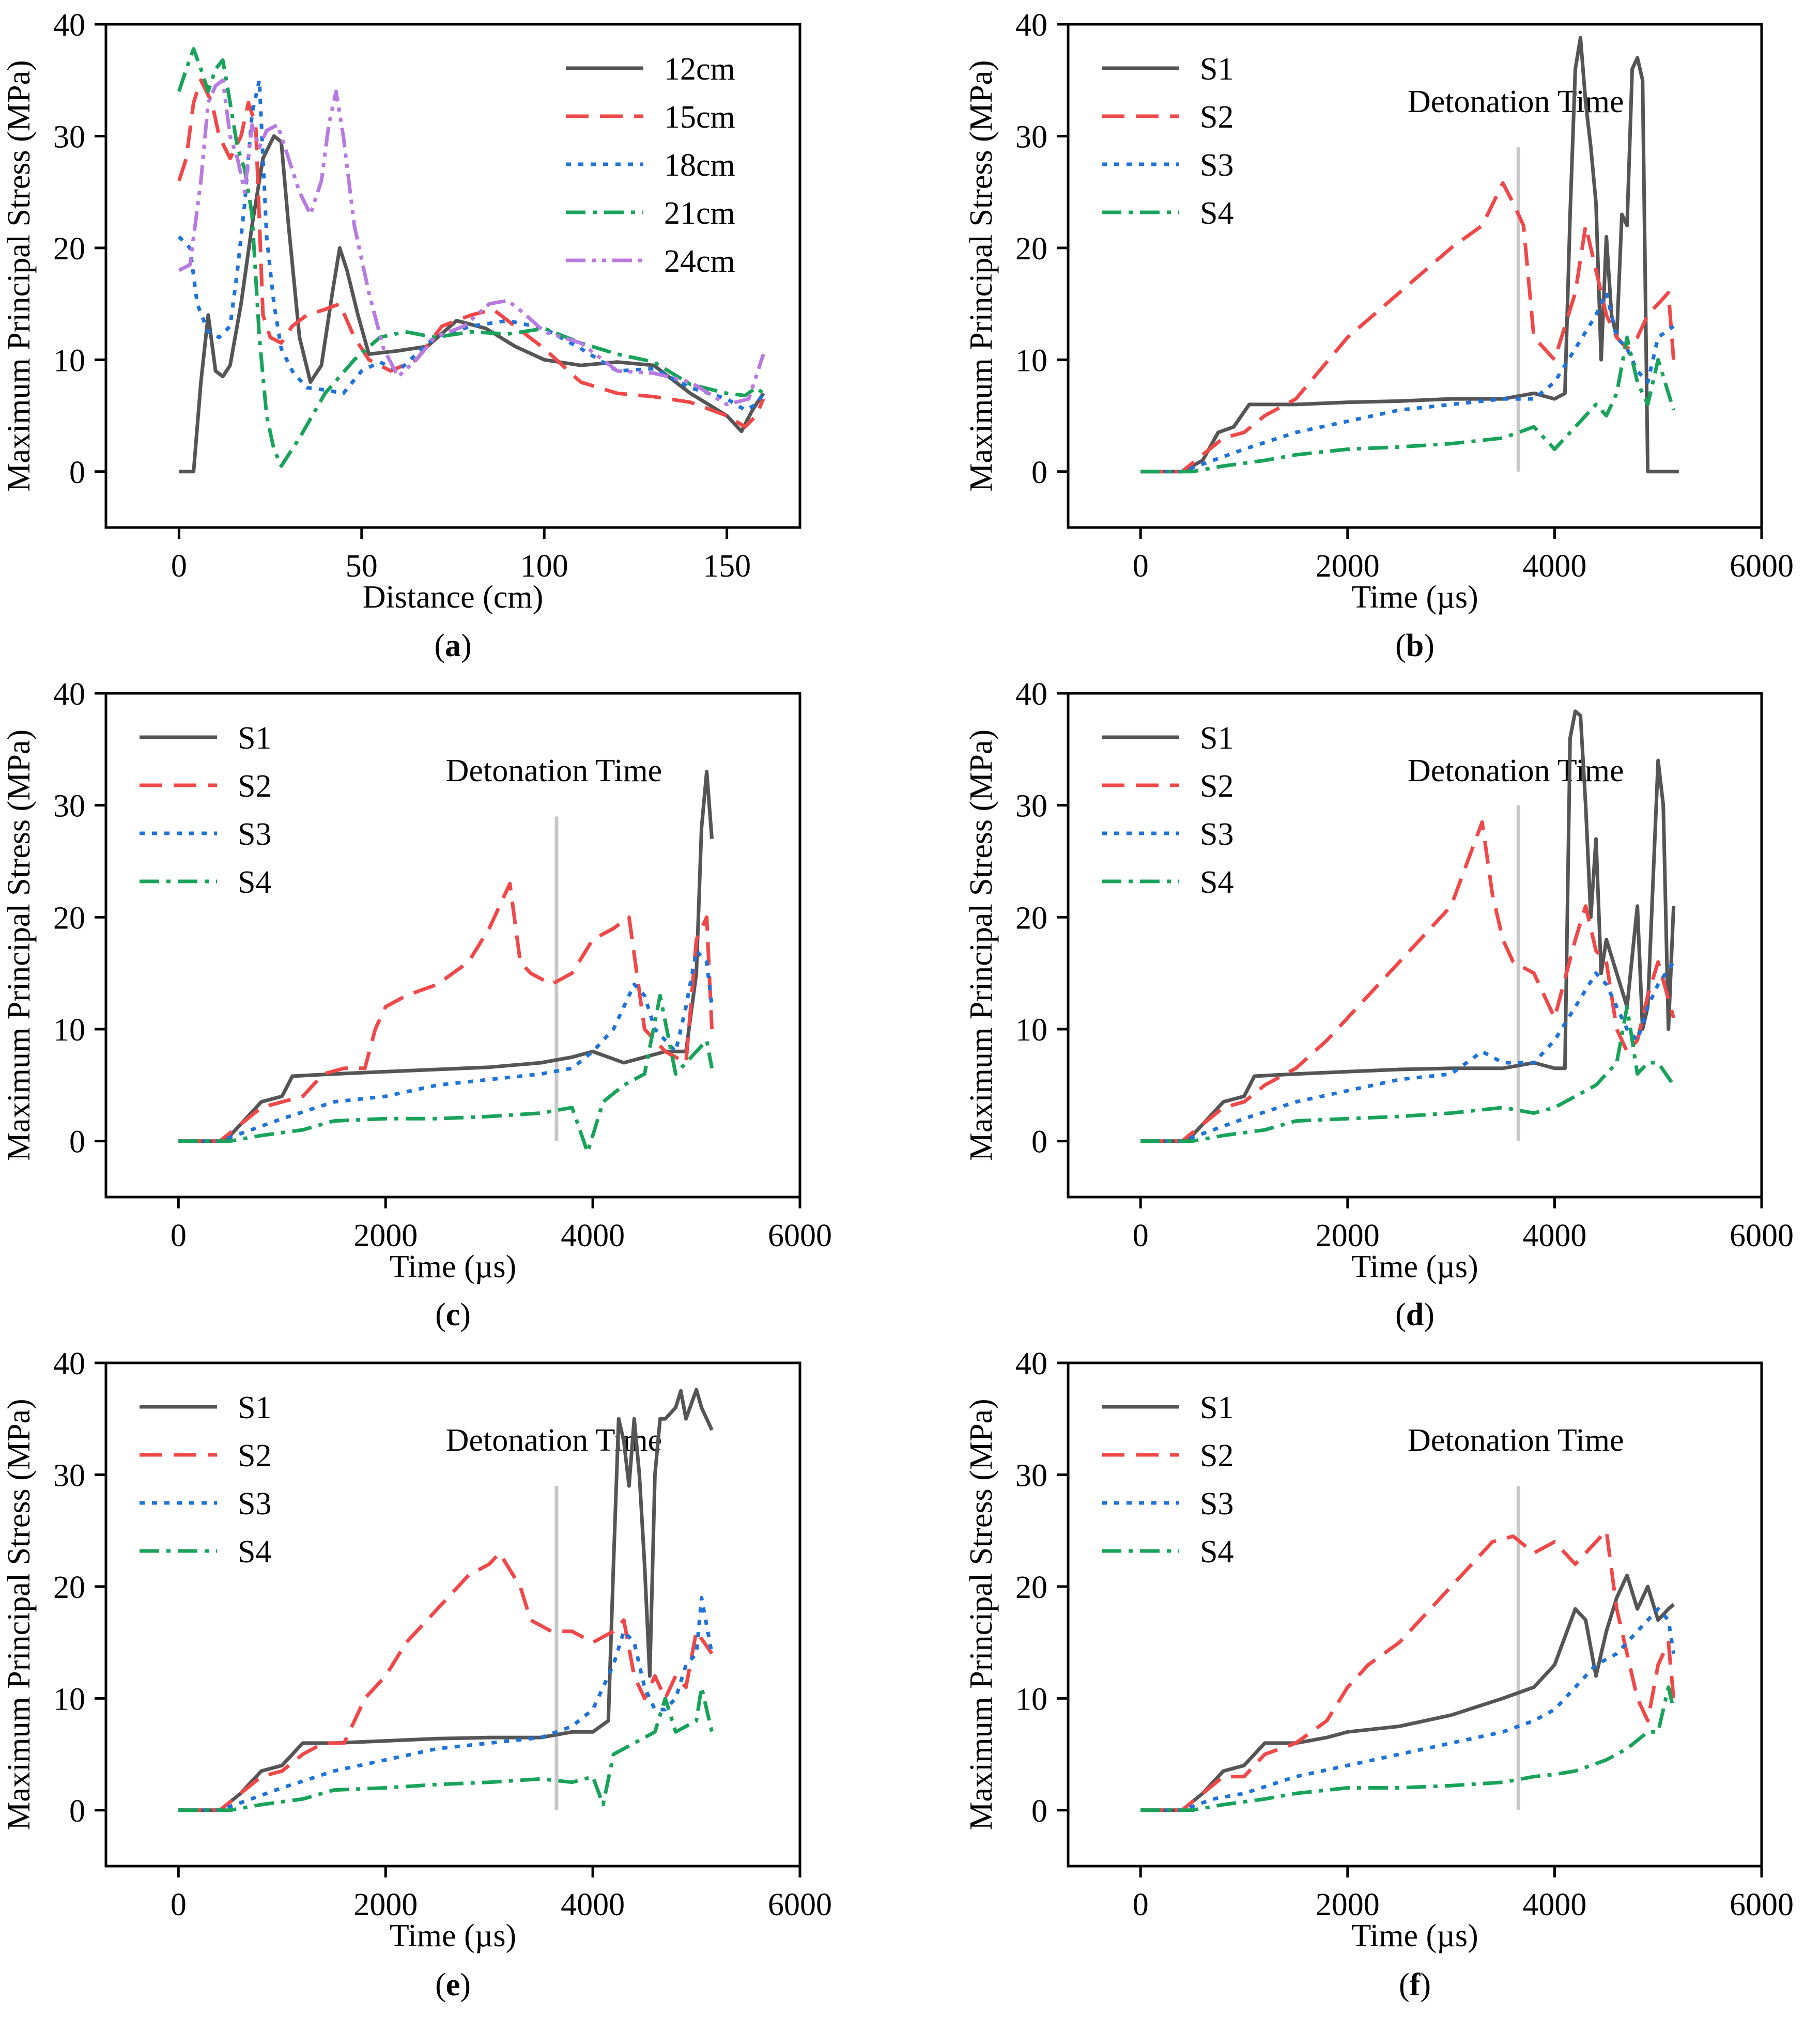  What do you see at coordinates (453, 597) in the screenshot?
I see `x-axis-label: Distance (cm)` at bounding box center [453, 597].